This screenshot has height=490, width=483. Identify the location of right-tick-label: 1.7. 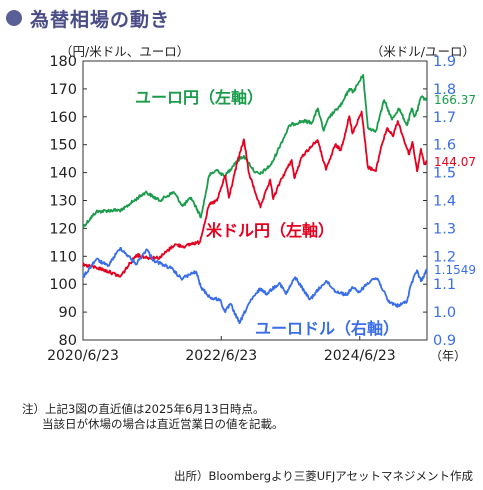
(444, 118).